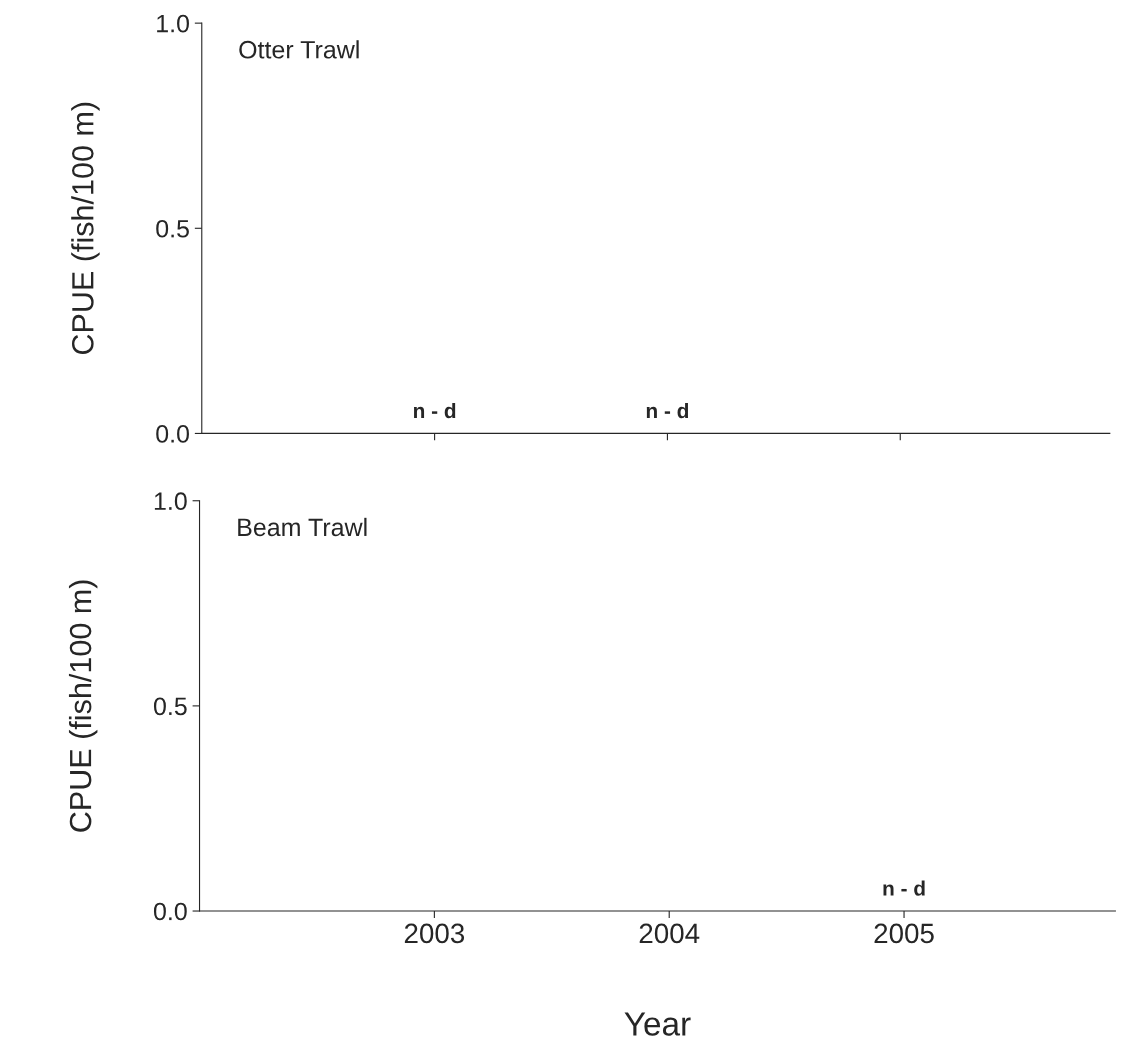 The image size is (1121, 1052). I want to click on x-tick-label: 2004, so click(669, 933).